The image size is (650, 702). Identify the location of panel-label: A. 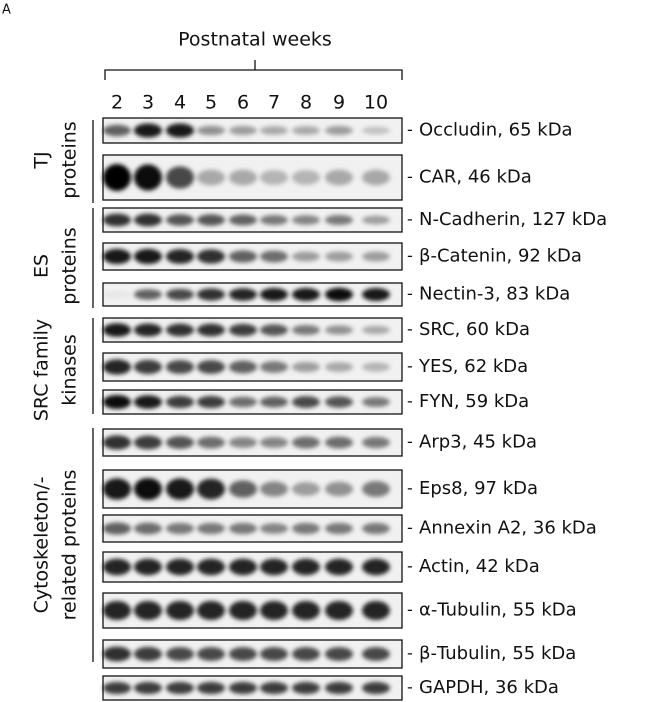
(6, 10).